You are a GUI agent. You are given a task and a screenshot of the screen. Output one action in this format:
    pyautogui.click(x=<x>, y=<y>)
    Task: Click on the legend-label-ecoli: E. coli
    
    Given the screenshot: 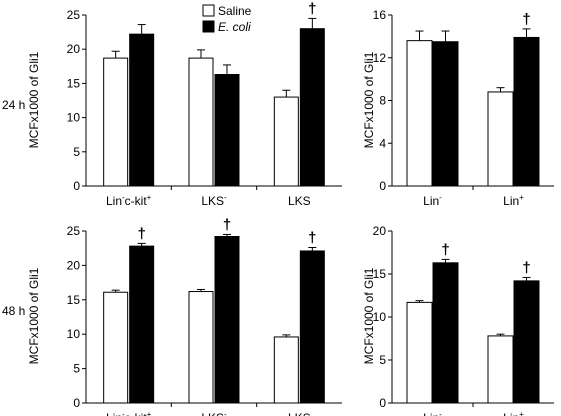 What is the action you would take?
    pyautogui.click(x=234, y=27)
    